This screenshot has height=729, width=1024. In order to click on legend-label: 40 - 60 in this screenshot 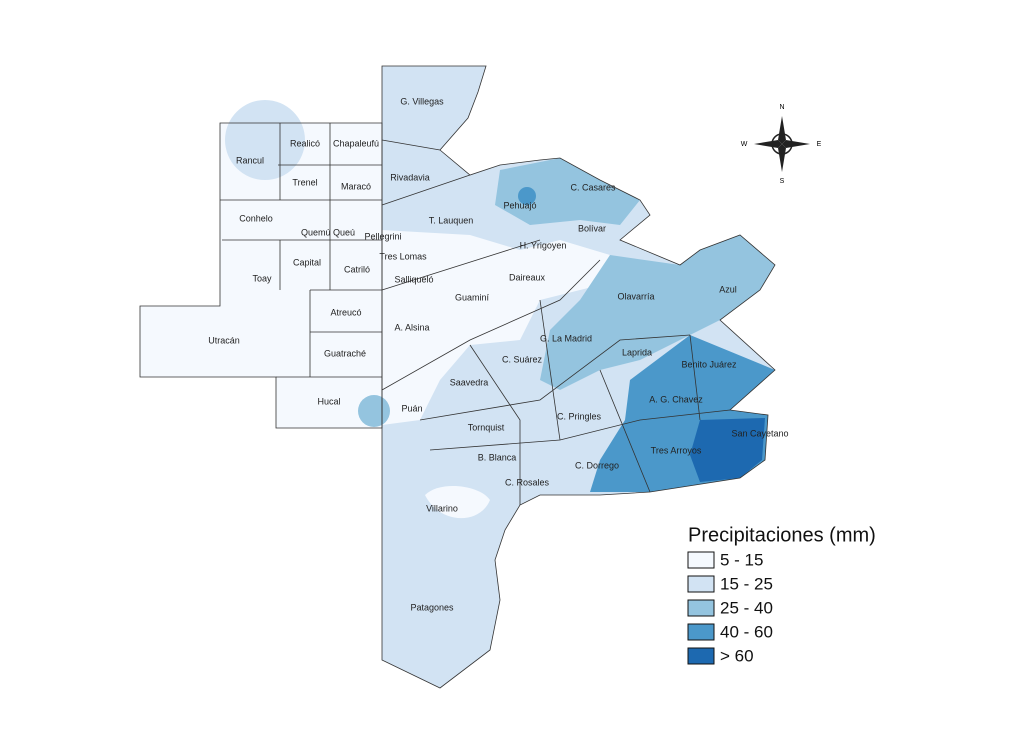, I will do `click(746, 631)`.